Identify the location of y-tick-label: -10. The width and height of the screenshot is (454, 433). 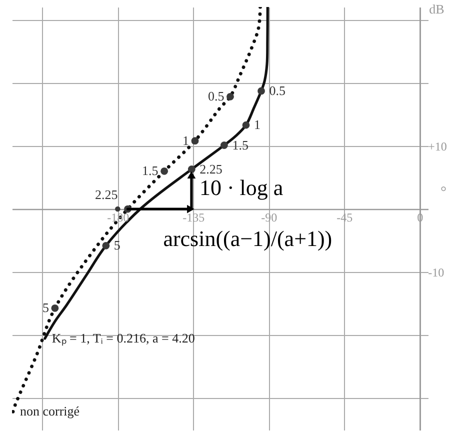
(436, 273).